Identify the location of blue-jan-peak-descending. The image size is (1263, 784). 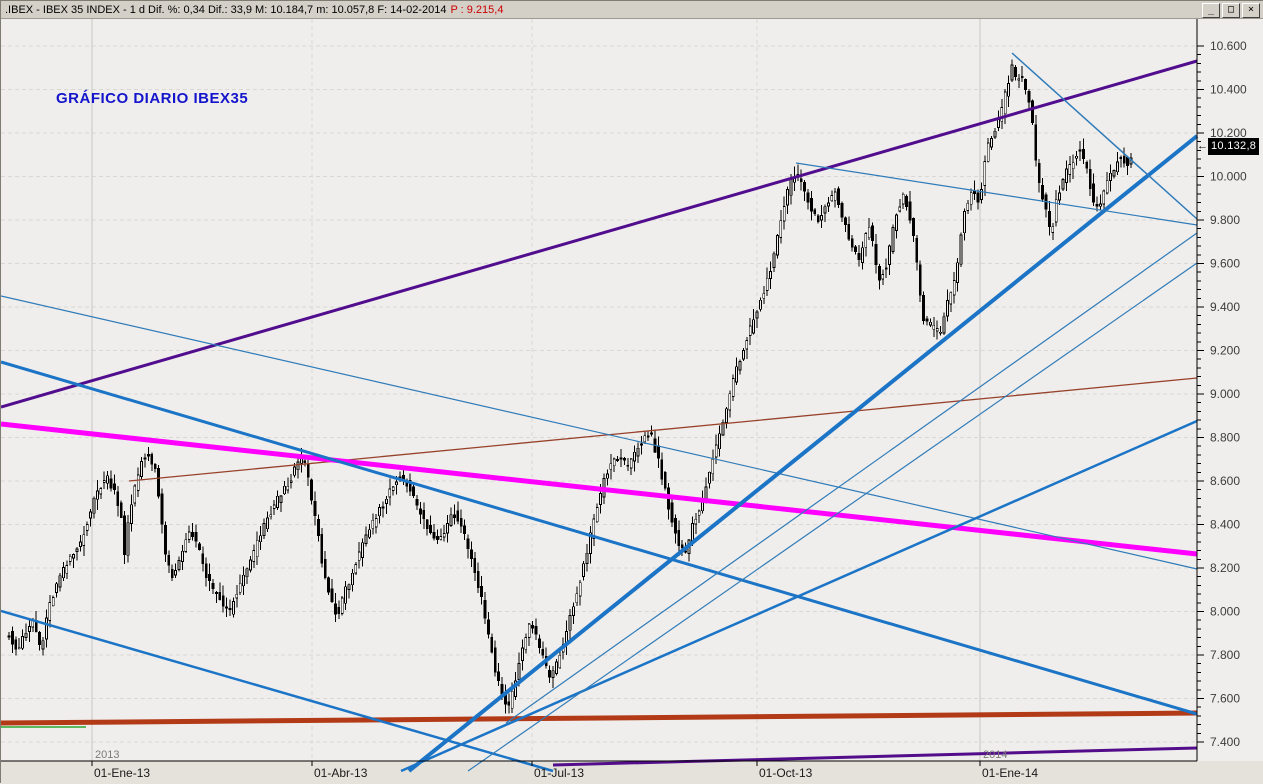
(1104, 136).